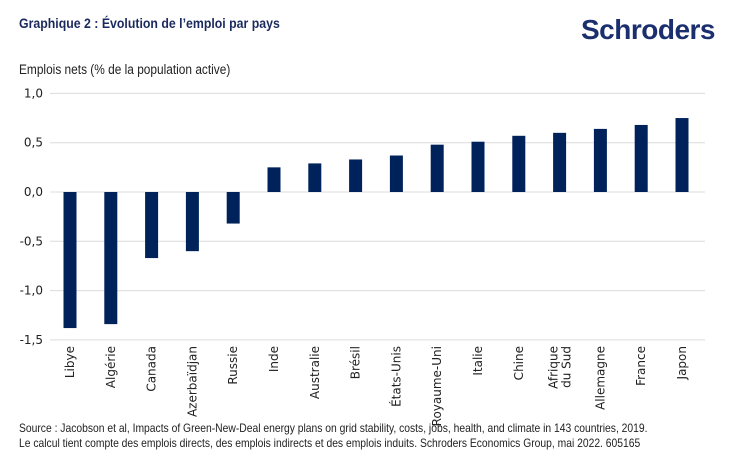  What do you see at coordinates (70, 362) in the screenshot?
I see `x-tick-label: Libye` at bounding box center [70, 362].